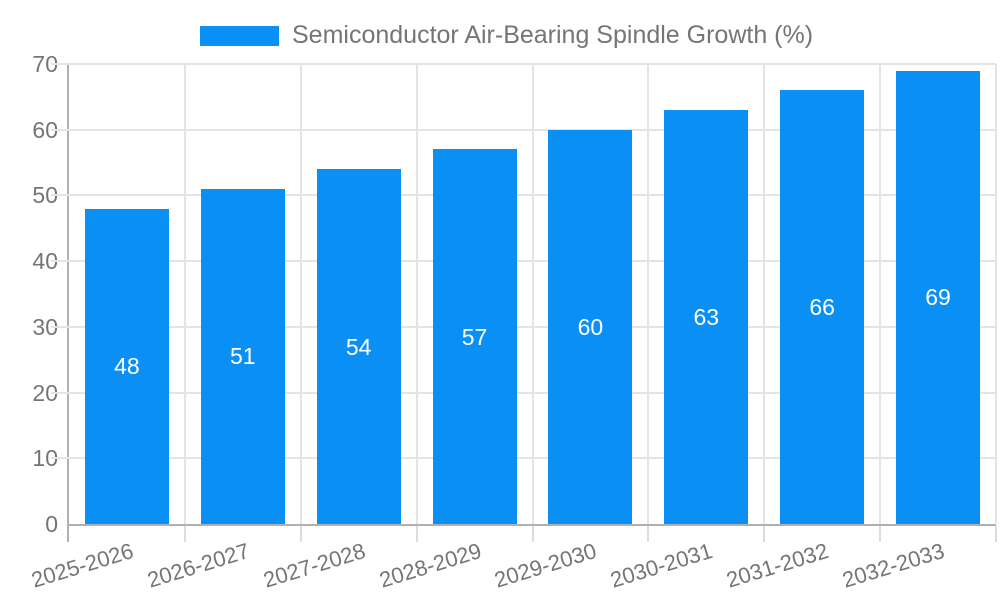 This screenshot has height=600, width=1000. What do you see at coordinates (68, 534) in the screenshot?
I see `y-axis-tick` at bounding box center [68, 534].